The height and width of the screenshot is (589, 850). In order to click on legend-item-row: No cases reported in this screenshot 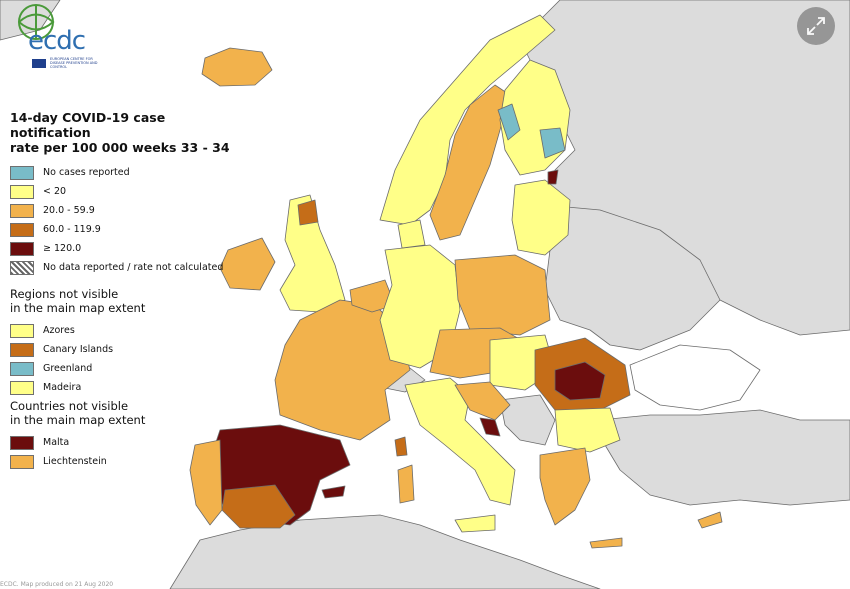, I will do `click(125, 172)`.